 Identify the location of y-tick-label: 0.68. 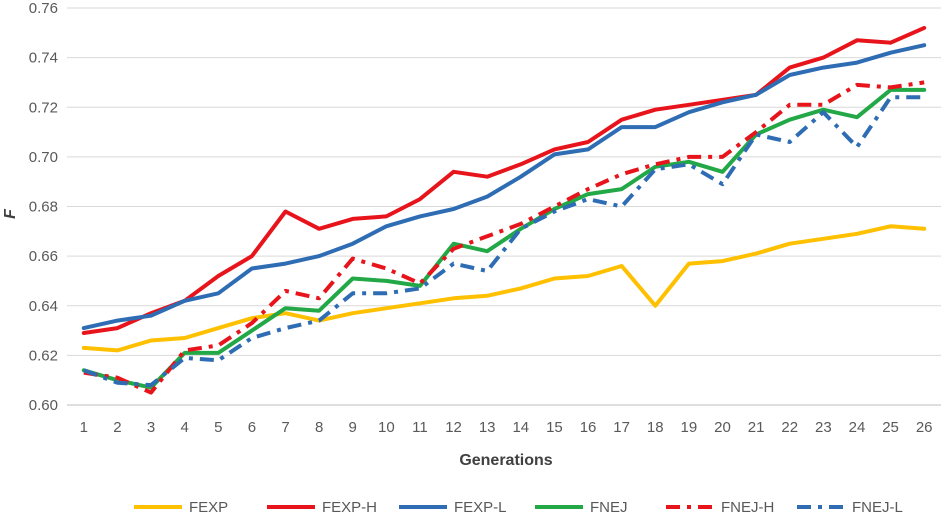
(43, 207).